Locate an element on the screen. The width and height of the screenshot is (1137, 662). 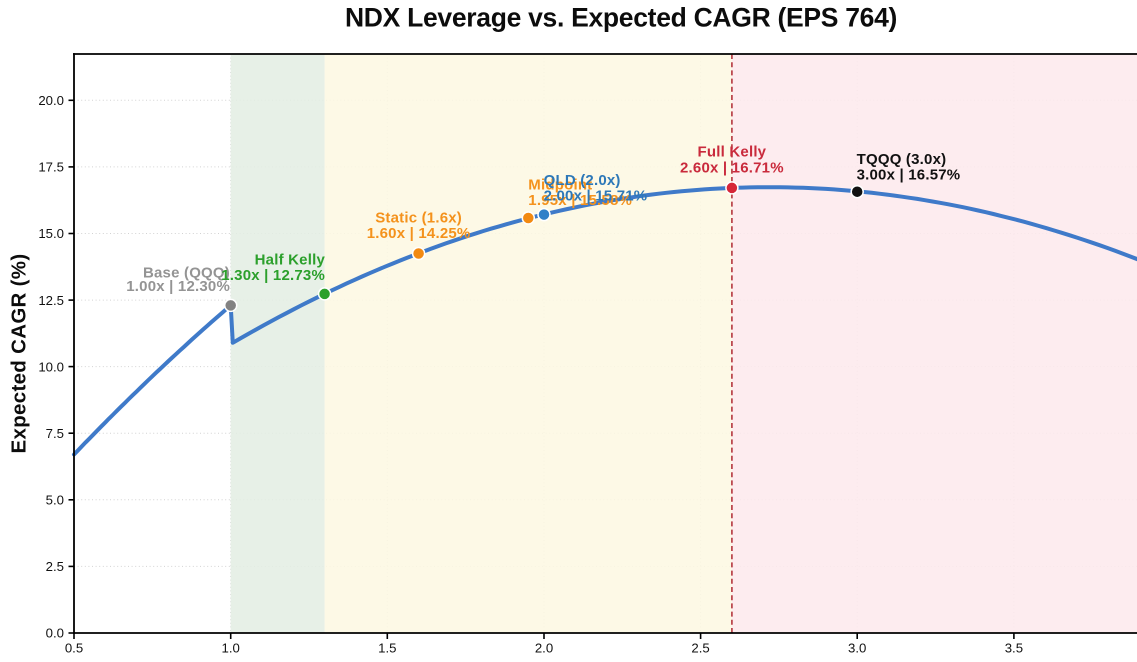
svg-text: Full Kelly is located at coordinates (732, 152).